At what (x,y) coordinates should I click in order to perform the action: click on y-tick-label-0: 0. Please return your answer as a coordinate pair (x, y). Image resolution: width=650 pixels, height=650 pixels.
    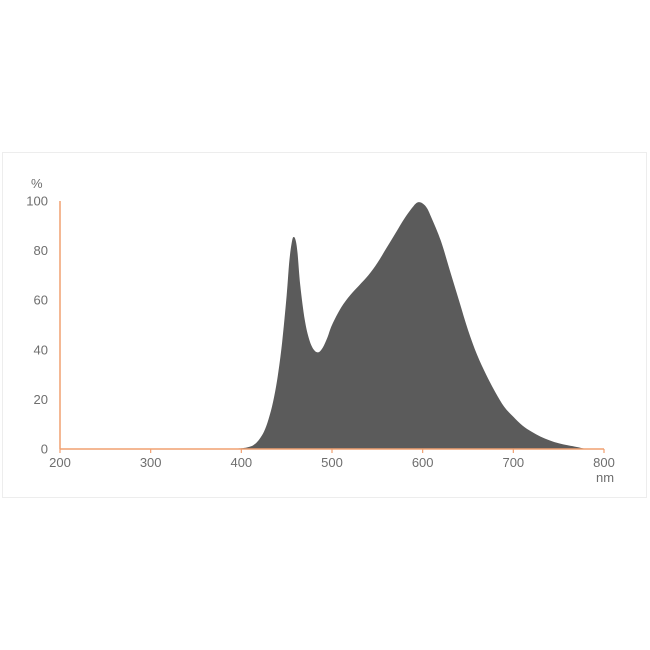
    Looking at the image, I should click on (44, 449).